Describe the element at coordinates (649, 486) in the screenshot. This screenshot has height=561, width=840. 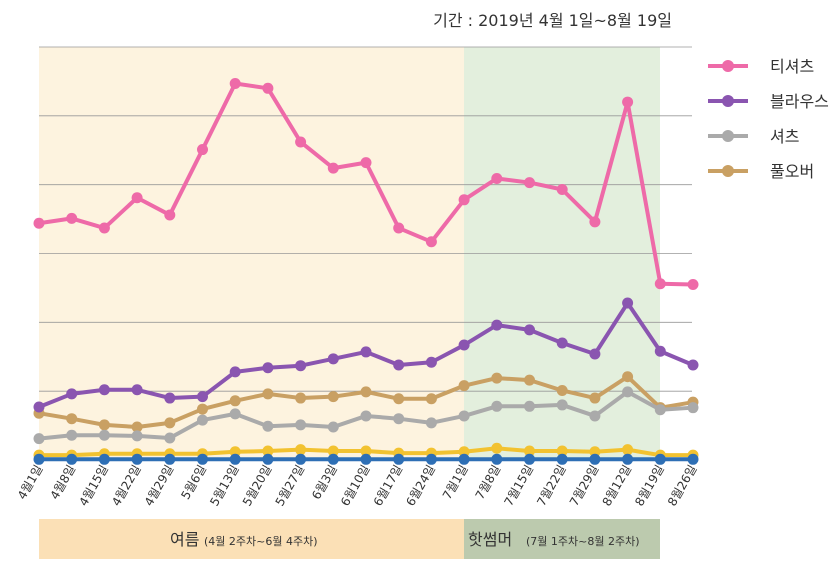
I see `x-tick-label: 8월19일` at that location.